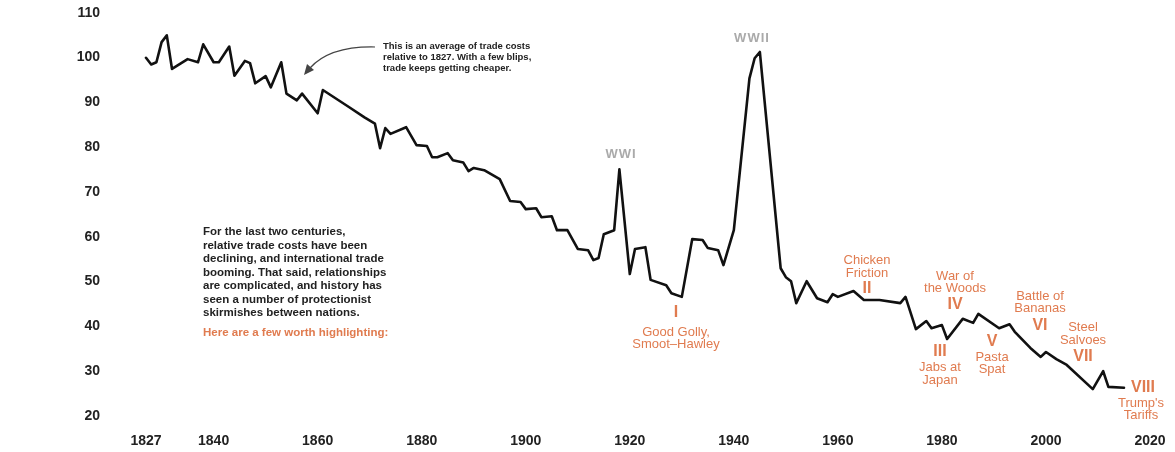 This screenshot has width=1175, height=452. What do you see at coordinates (146, 439) in the screenshot?
I see `x-tick-label: 1827` at bounding box center [146, 439].